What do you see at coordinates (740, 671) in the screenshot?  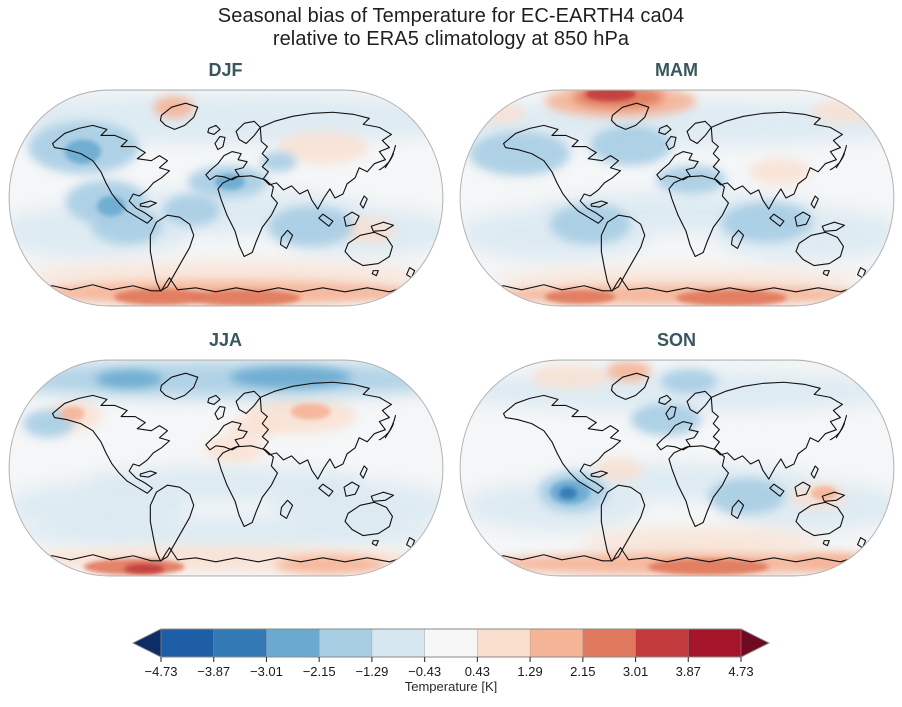 I see `colorbar-tick-label: 4.73` at bounding box center [740, 671].